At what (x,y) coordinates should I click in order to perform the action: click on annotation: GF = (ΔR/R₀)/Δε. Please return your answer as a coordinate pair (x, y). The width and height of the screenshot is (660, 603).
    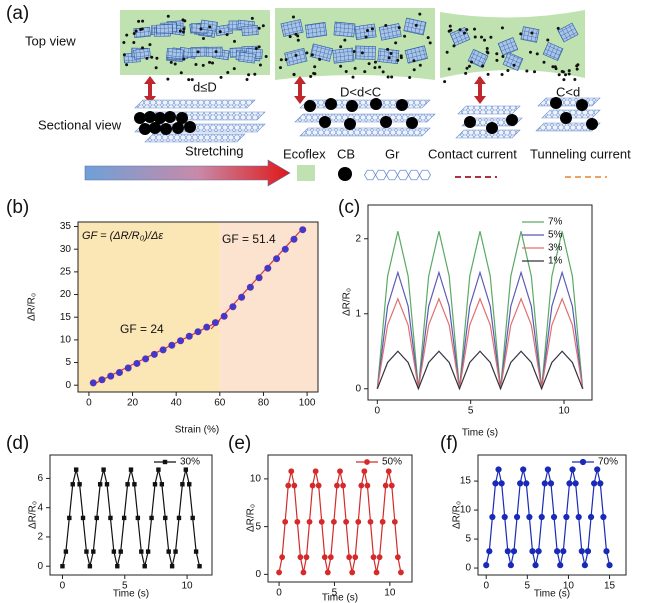
    Looking at the image, I should click on (122, 236).